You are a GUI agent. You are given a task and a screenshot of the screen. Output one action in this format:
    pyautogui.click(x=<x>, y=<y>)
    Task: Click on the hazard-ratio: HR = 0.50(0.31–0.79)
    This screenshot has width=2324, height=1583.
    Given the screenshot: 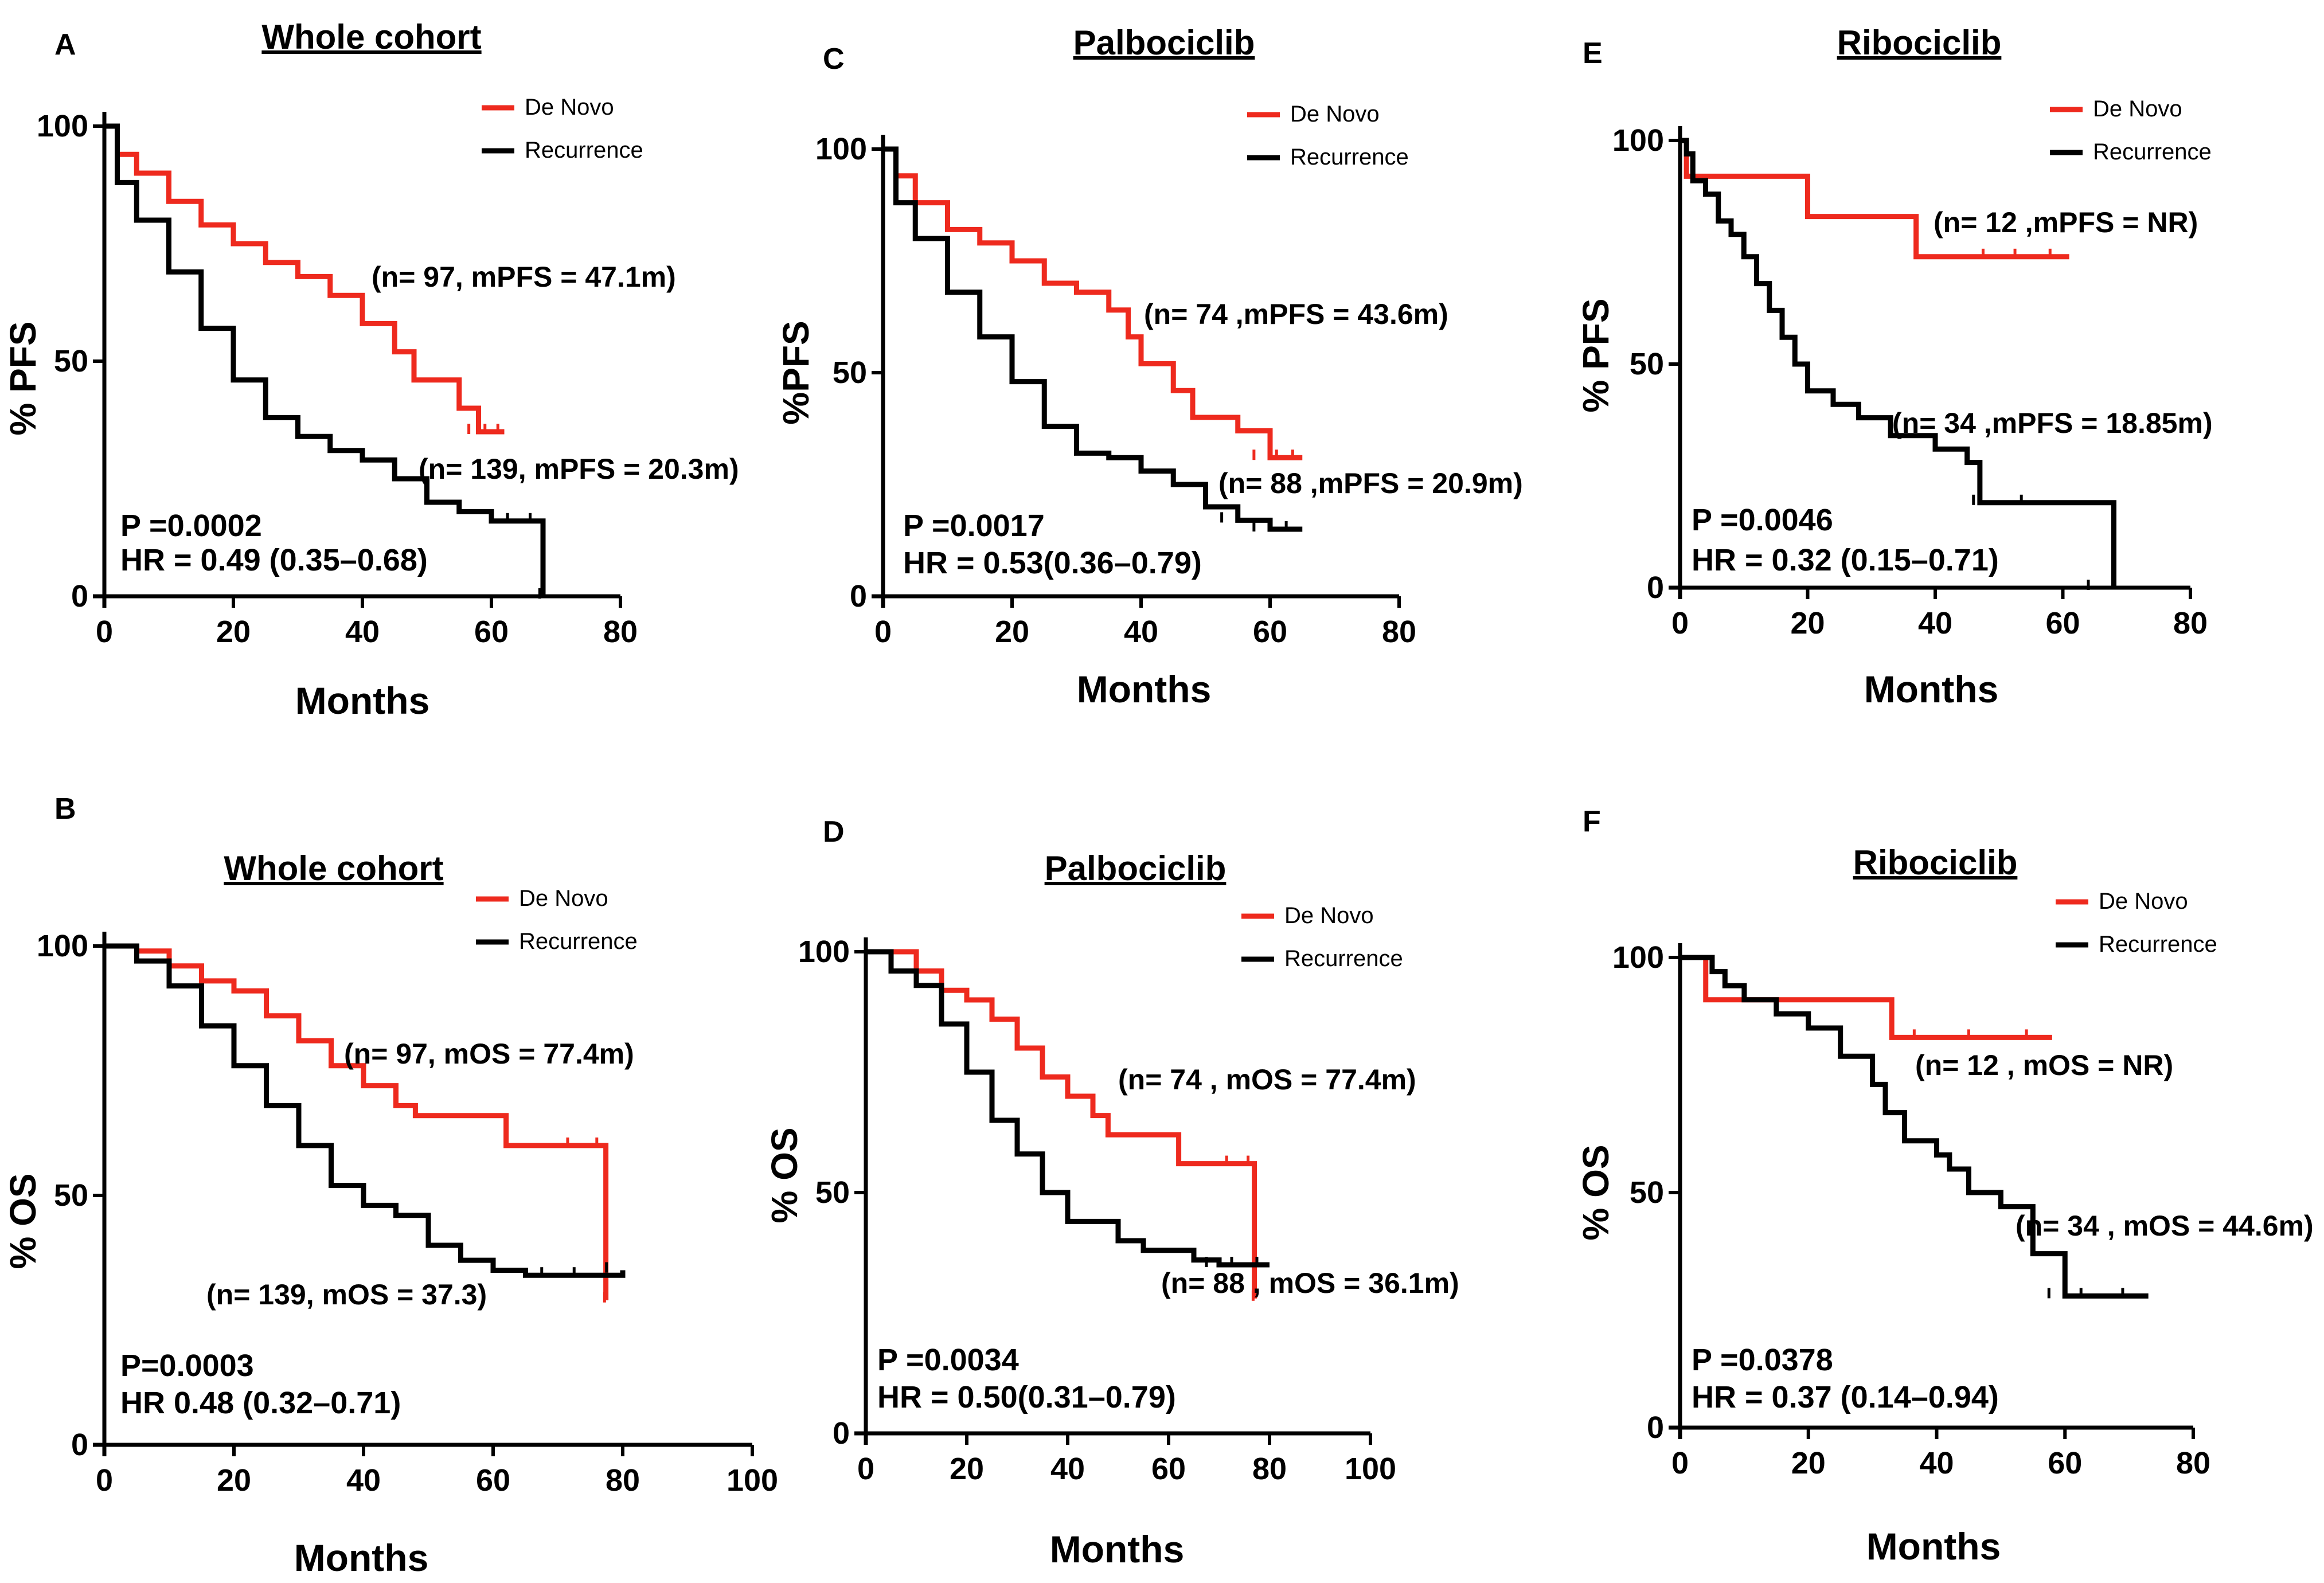 What is the action you would take?
    pyautogui.click(x=1026, y=1397)
    